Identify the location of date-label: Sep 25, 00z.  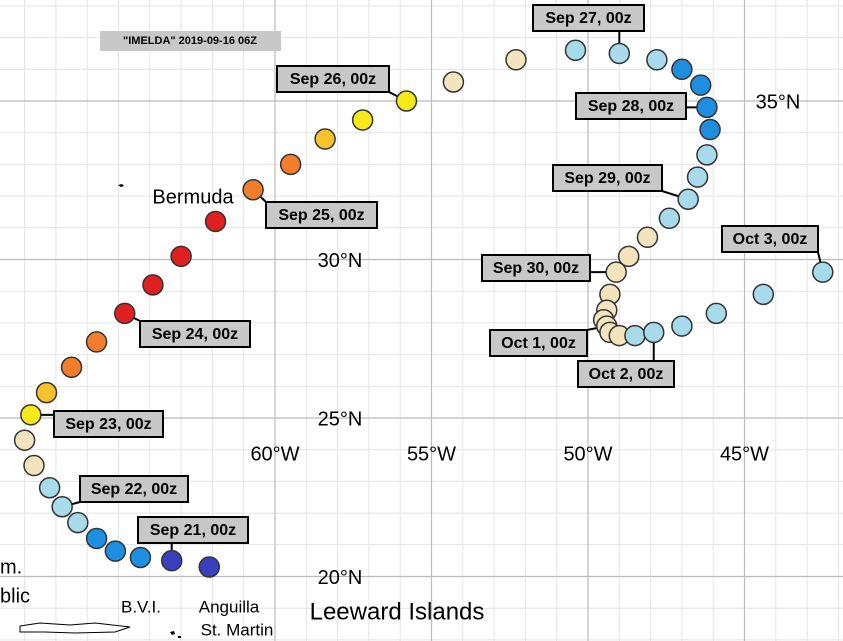
(321, 215).